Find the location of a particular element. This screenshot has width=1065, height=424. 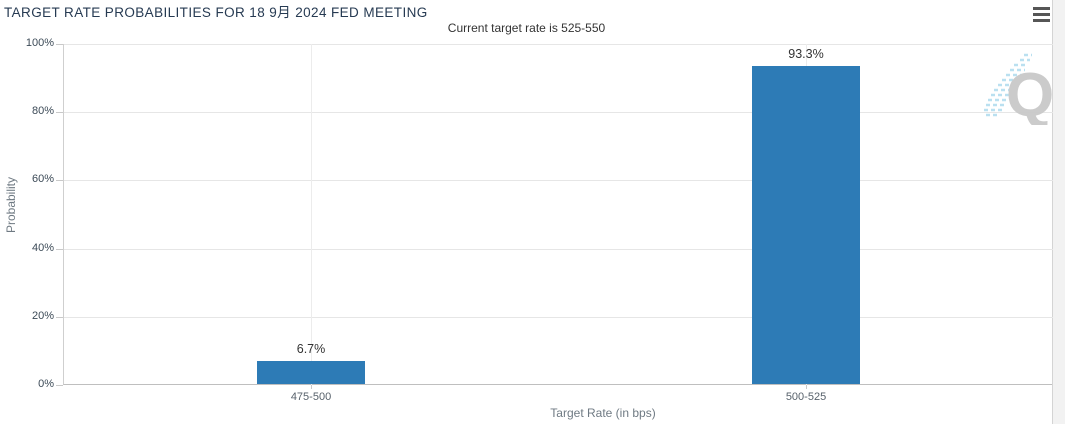

y-tick-label: 40% is located at coordinates (42, 248).